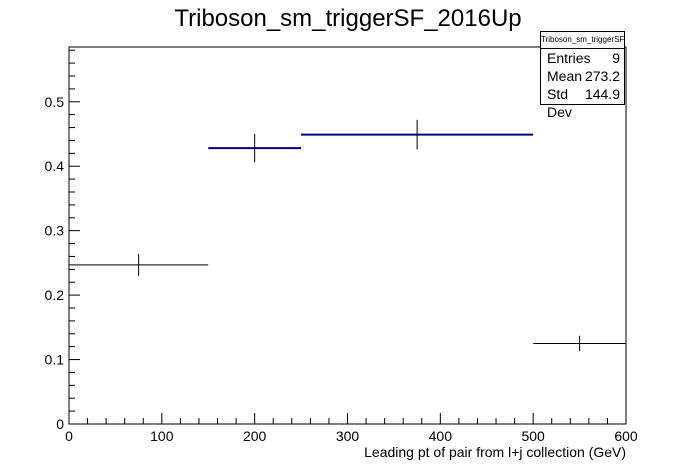  I want to click on x-axis: 0 100 200 300 400 500 600, so click(351, 428).